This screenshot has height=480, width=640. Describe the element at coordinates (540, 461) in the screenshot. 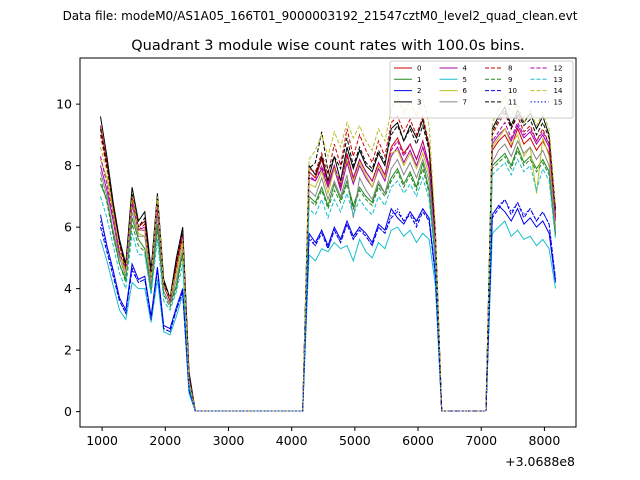

I see `x-offset-label: +3.0688e8` at that location.